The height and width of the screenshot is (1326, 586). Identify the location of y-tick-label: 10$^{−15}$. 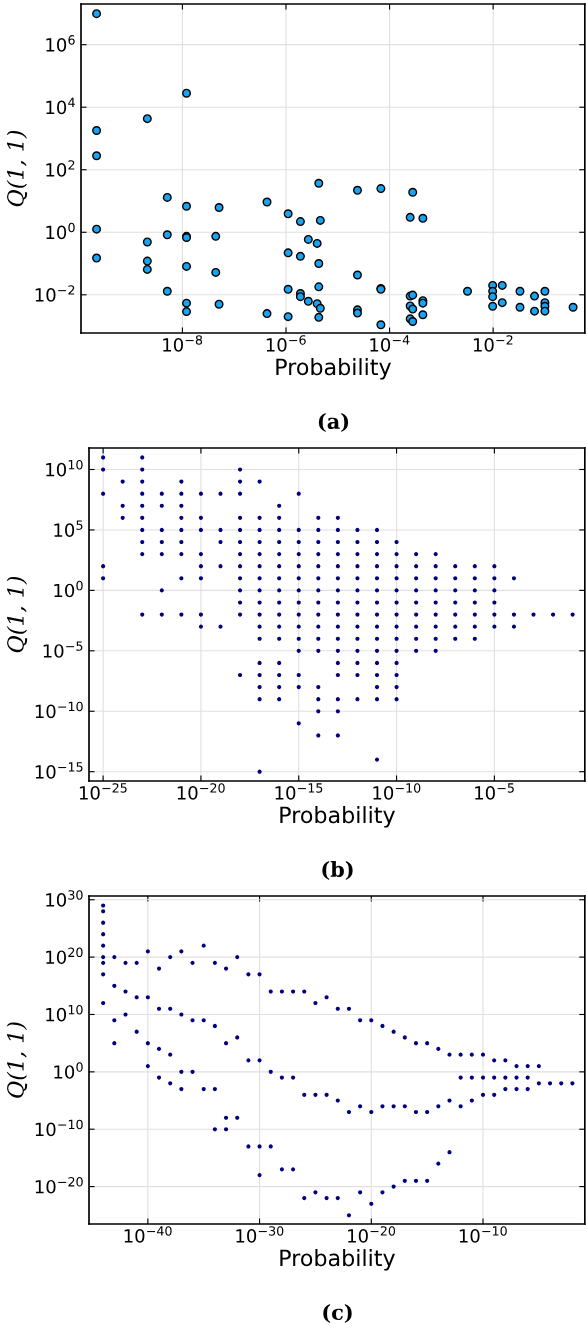
(59, 770).